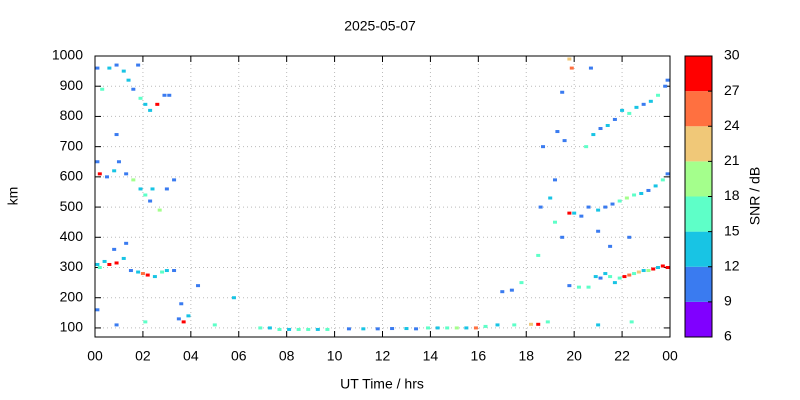 This screenshot has width=800, height=400. What do you see at coordinates (72, 115) in the screenshot?
I see `y-tick-label: 800` at bounding box center [72, 115].